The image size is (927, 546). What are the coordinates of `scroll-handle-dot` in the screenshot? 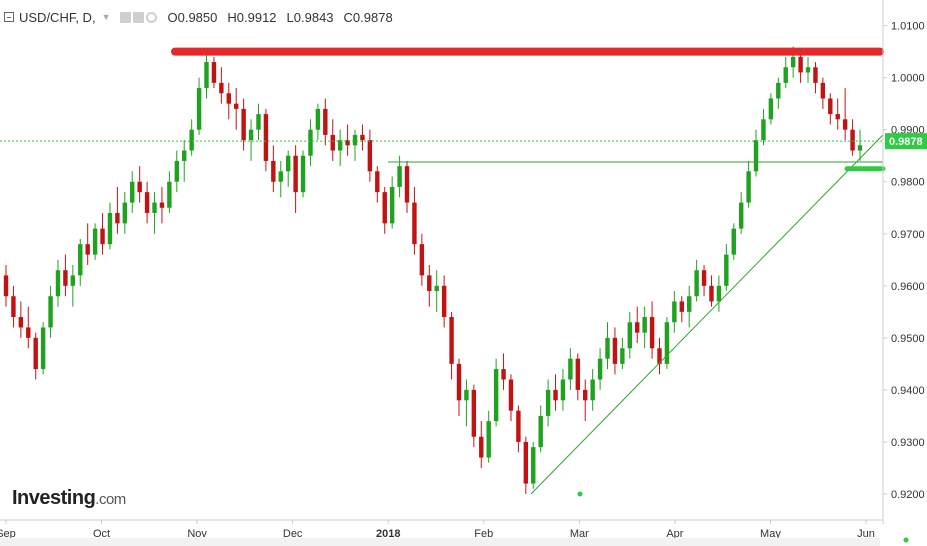 It's located at (906, 540).